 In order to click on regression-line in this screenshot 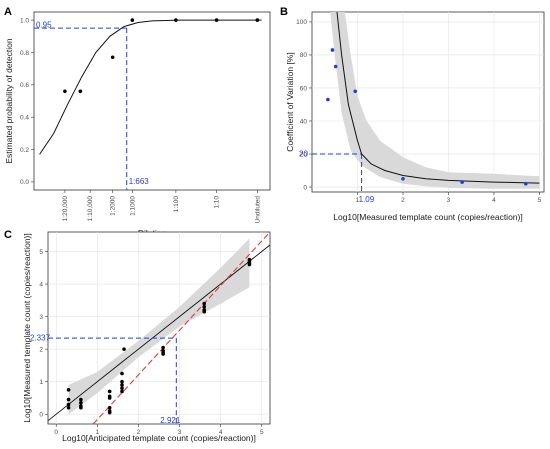, I will do `click(181, 328)`.